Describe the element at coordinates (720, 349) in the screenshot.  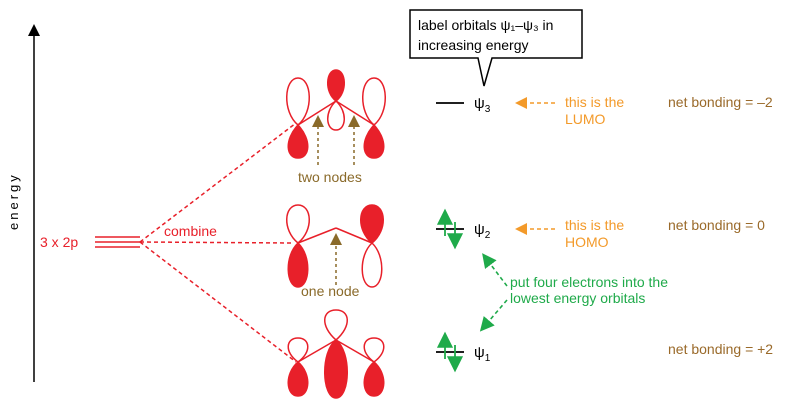
I see `psi1-bonding: net bonding = +2` at that location.